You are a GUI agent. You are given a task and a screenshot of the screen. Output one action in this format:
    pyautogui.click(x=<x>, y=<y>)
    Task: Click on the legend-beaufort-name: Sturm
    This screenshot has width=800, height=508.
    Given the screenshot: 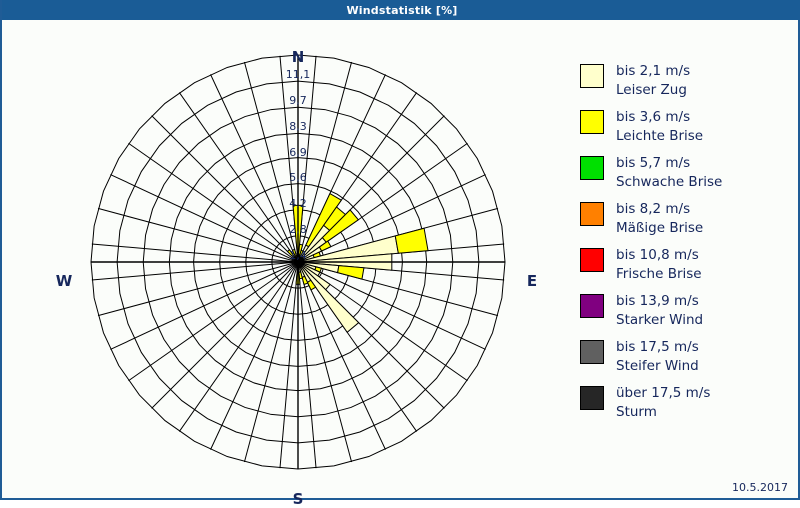 What is the action you would take?
    pyautogui.click(x=663, y=412)
    